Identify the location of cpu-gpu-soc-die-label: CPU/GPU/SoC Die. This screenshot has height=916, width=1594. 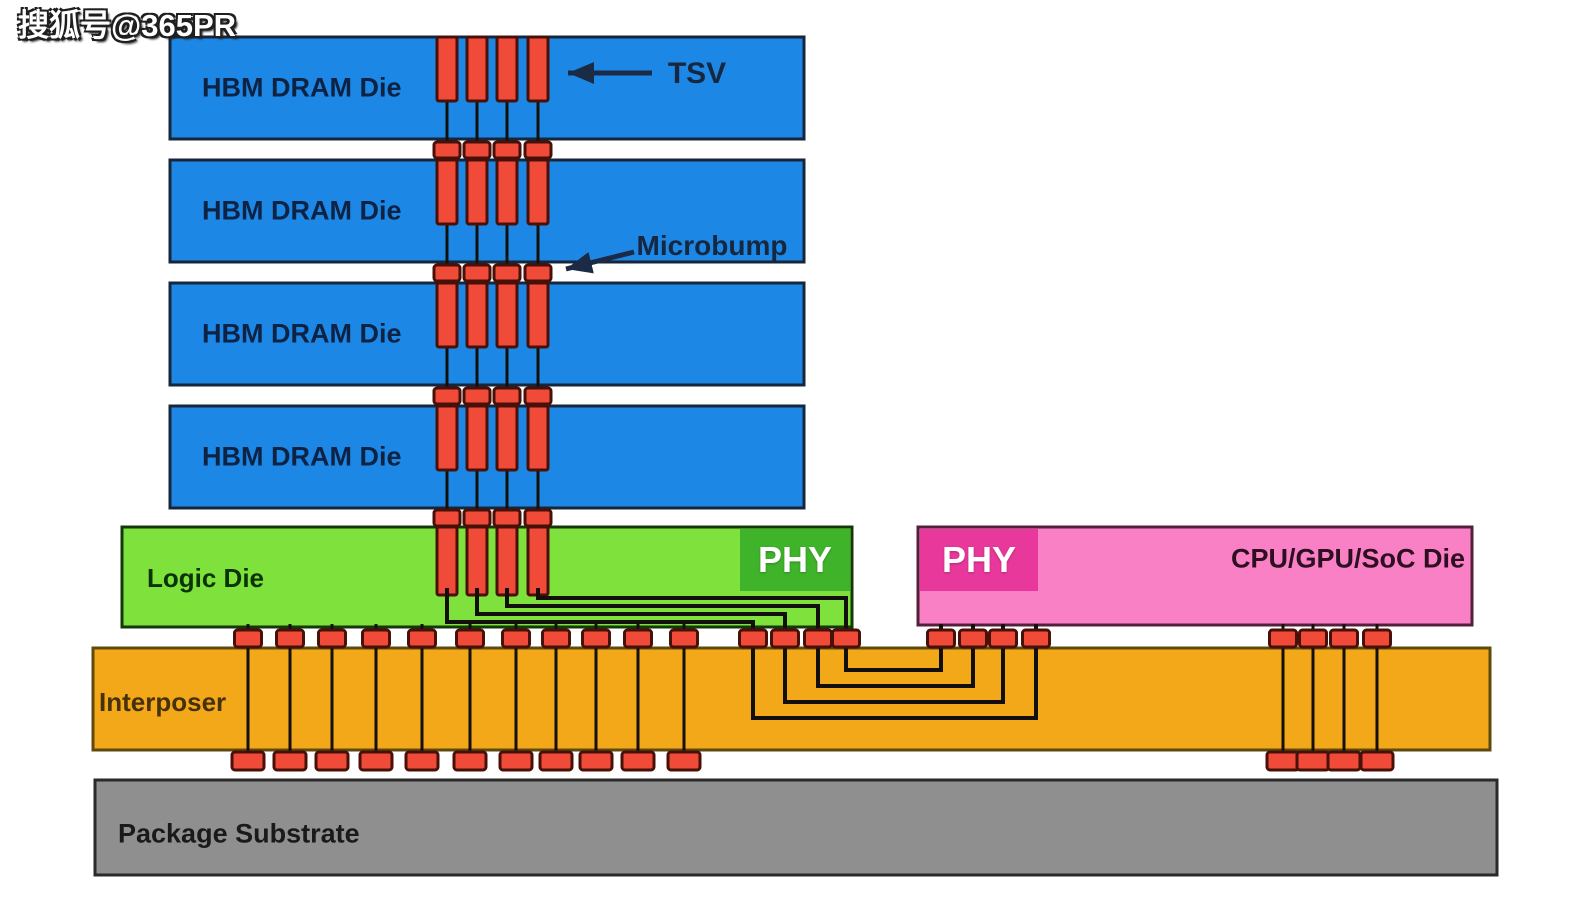
(1348, 558).